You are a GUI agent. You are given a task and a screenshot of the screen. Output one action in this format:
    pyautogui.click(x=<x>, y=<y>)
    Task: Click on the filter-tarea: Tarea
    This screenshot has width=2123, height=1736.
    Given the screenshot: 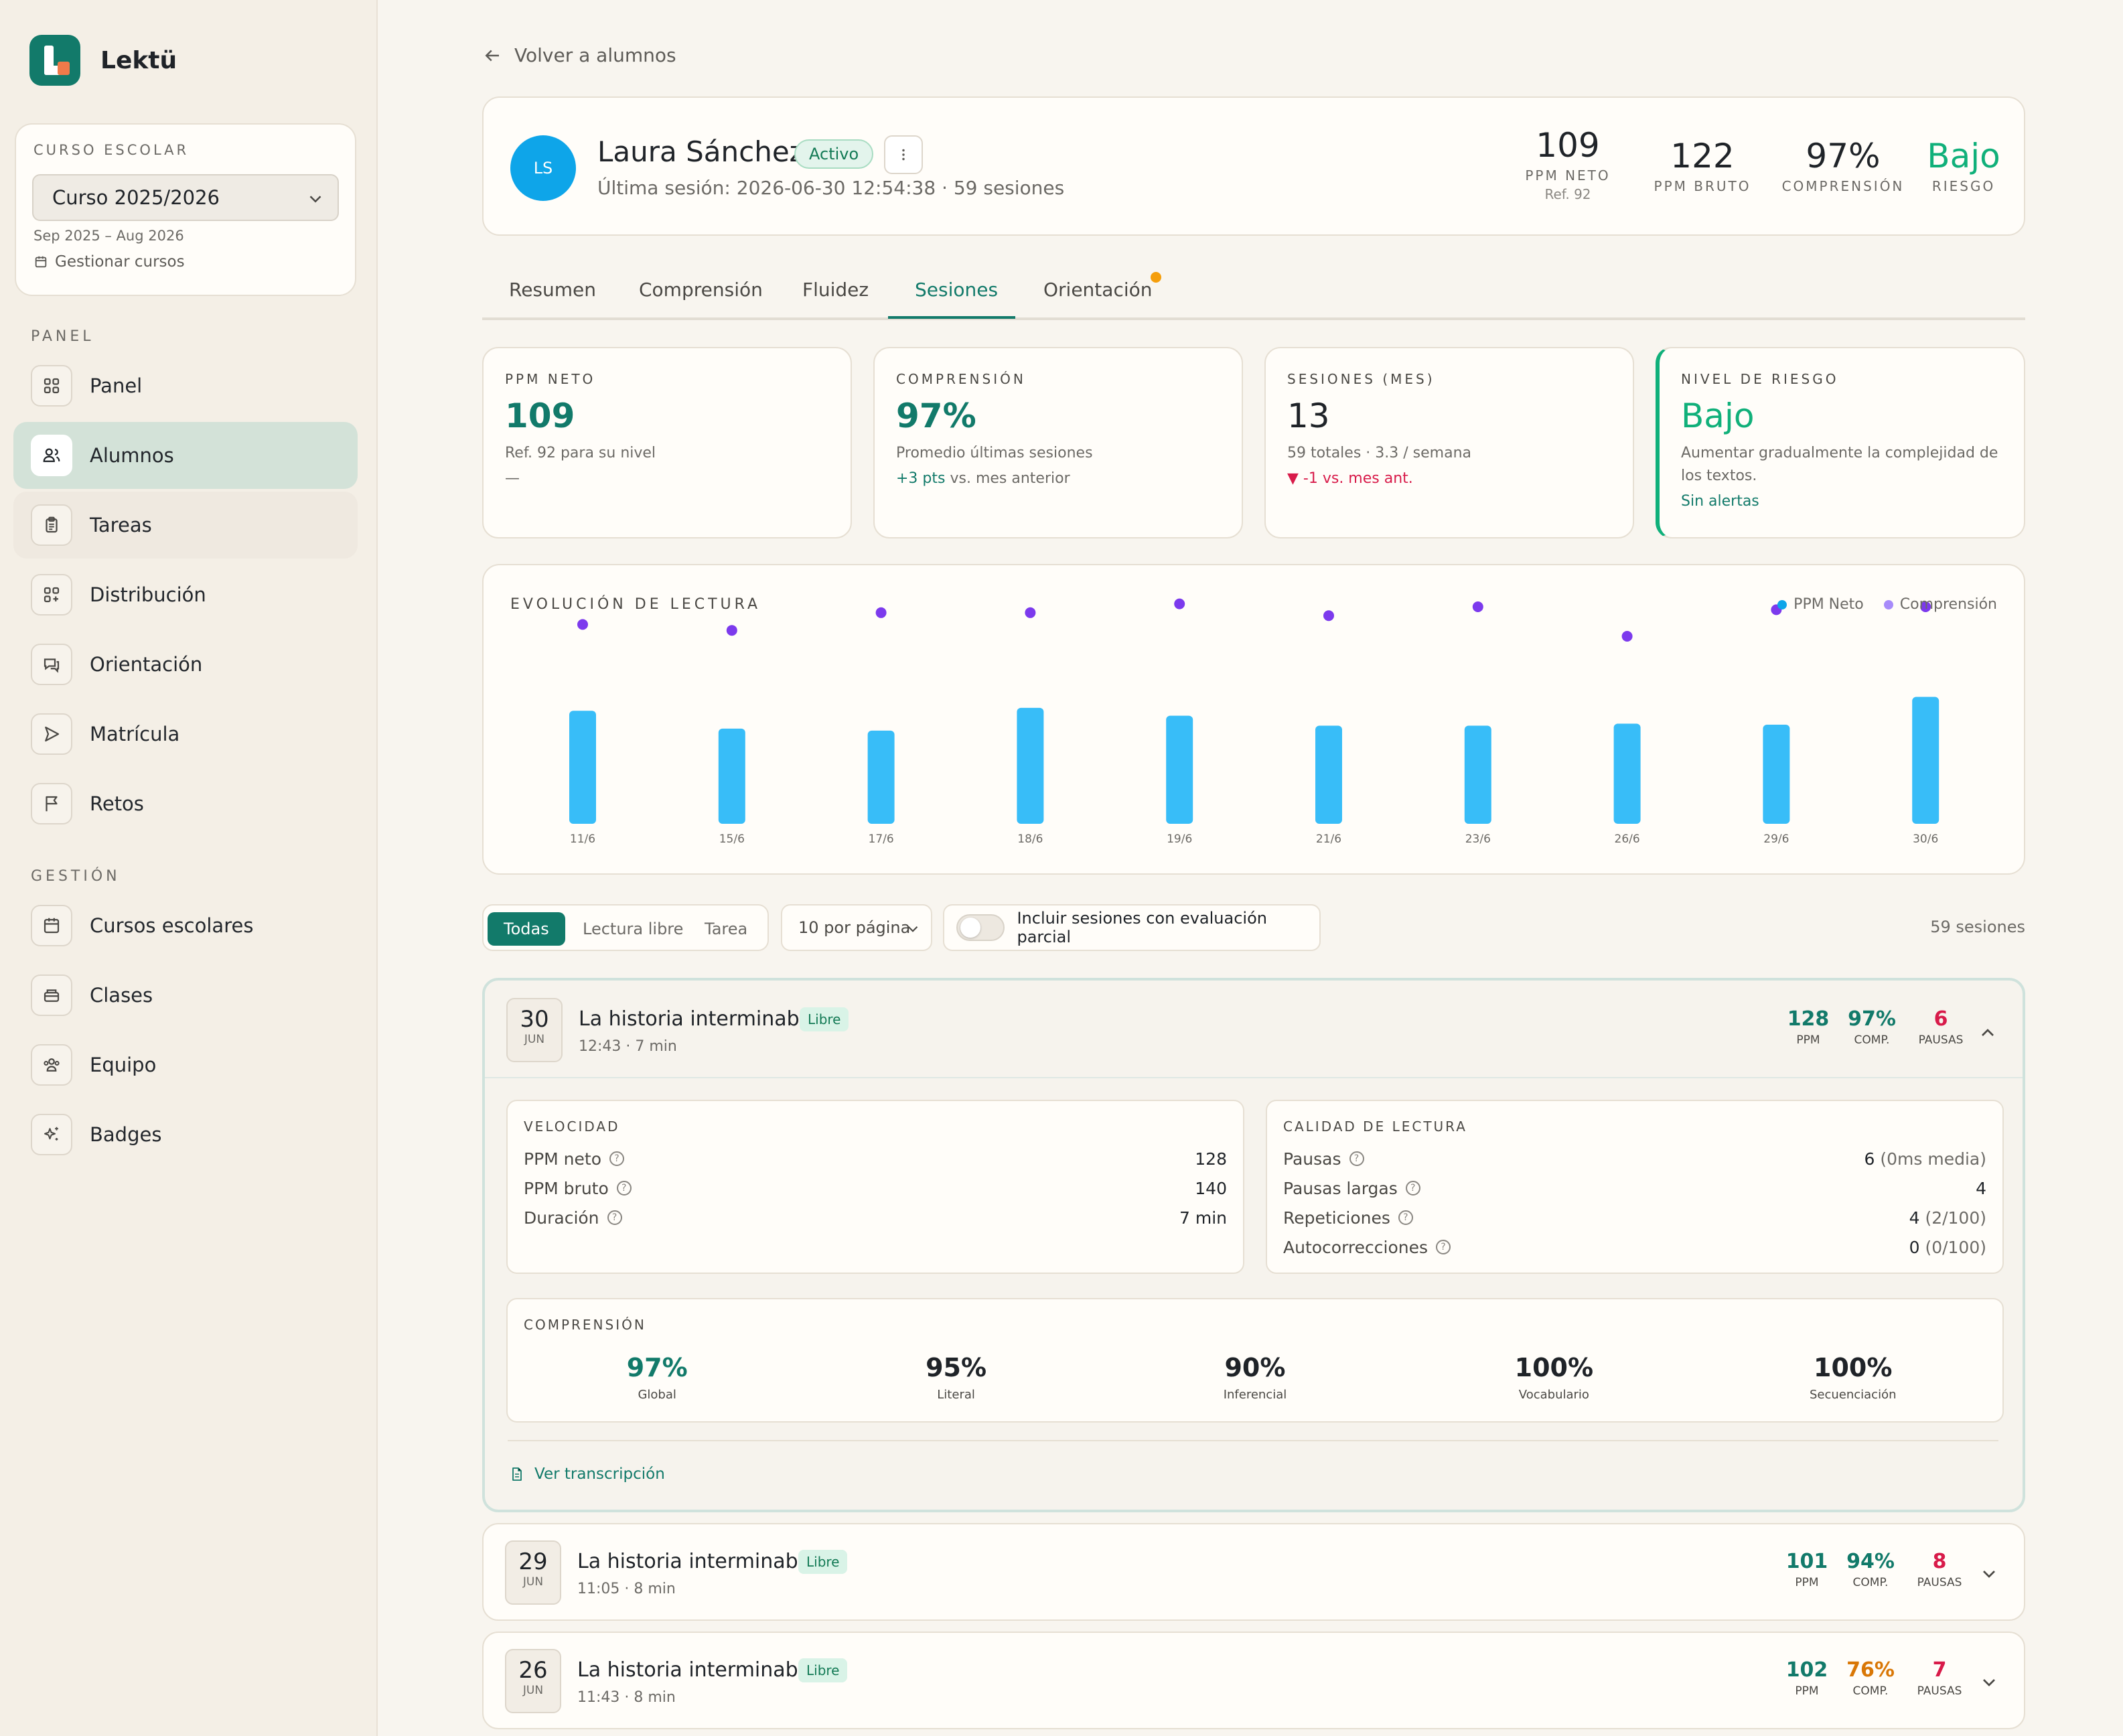 What is the action you would take?
    pyautogui.click(x=726, y=929)
    